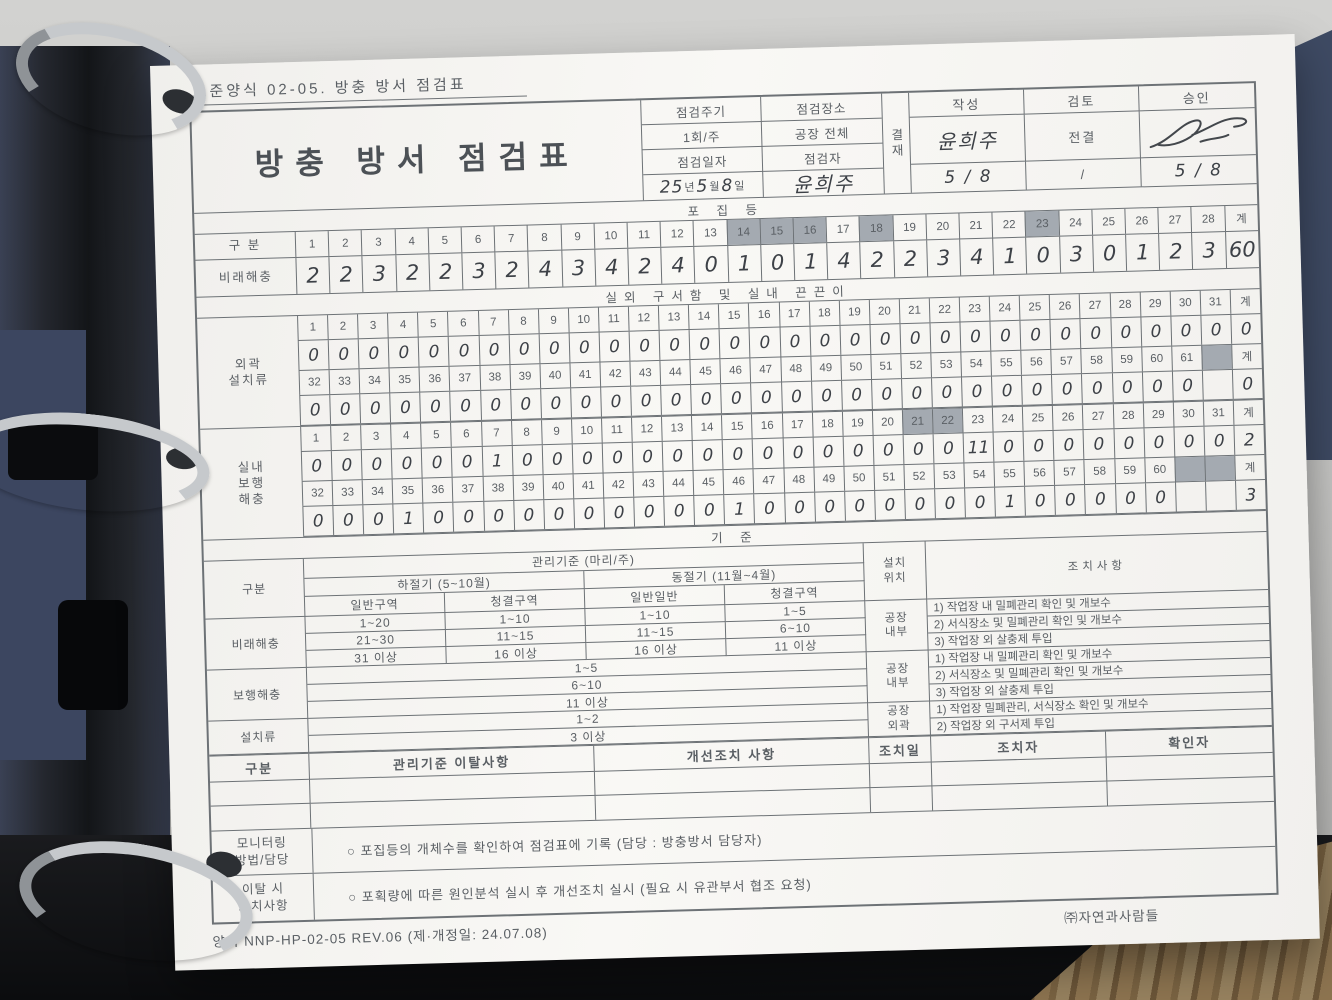 The width and height of the screenshot is (1332, 1000). Describe the element at coordinates (1190, 496) in the screenshot. I see `grid-value-pad-cell` at that location.